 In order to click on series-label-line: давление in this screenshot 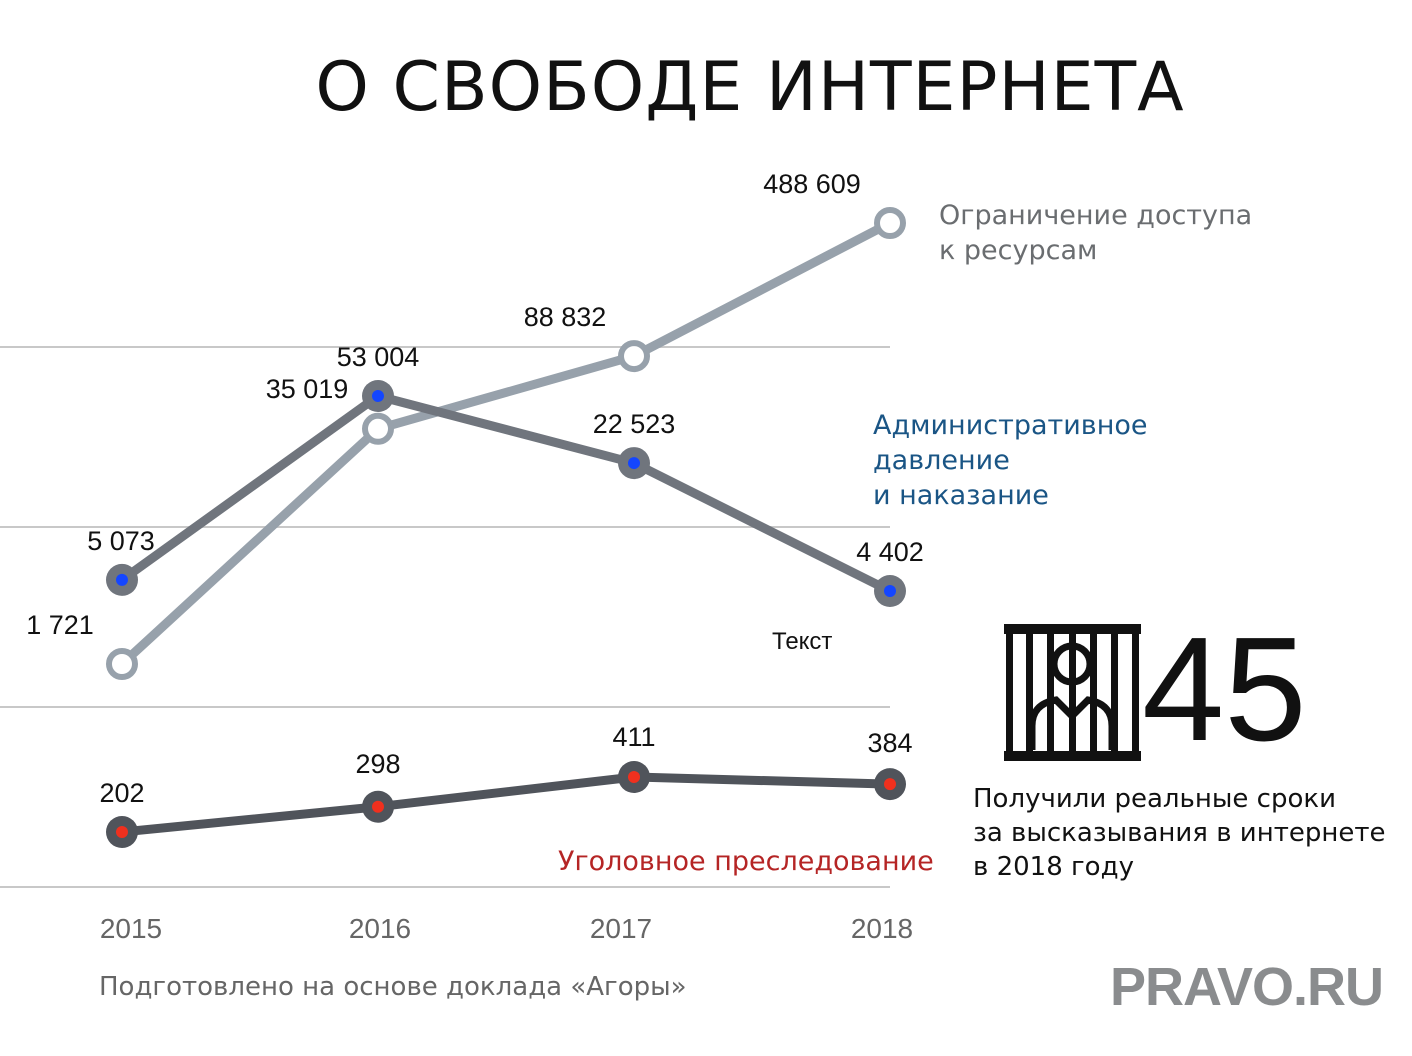, I will do `click(941, 460)`.